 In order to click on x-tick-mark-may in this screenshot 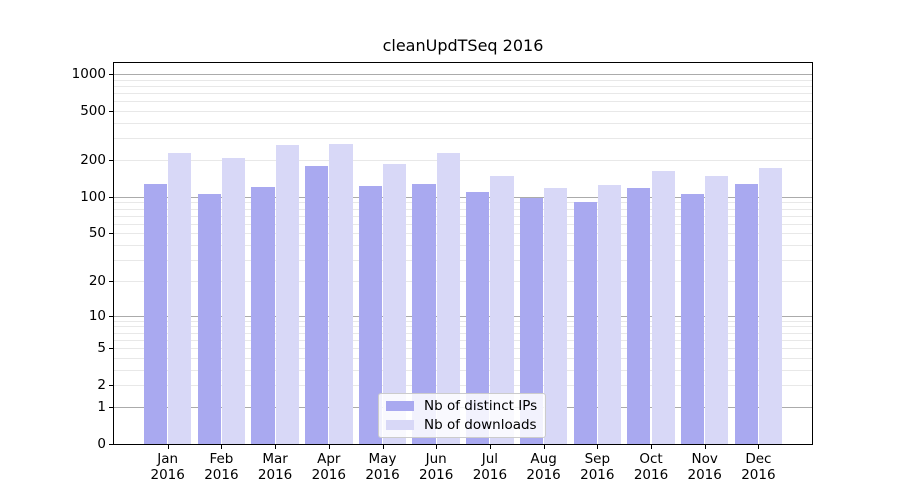, I will do `click(383, 447)`.